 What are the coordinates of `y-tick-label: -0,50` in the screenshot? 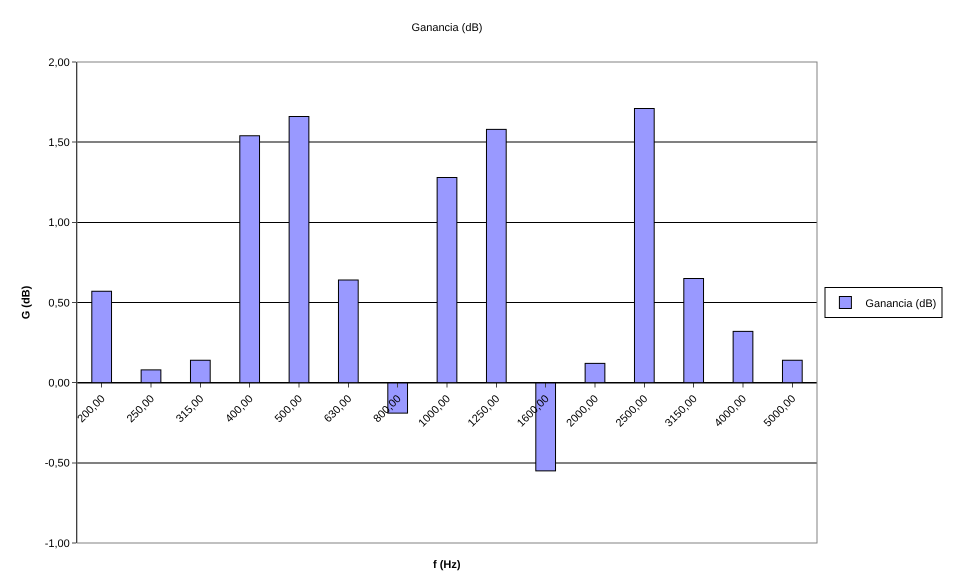 It's located at (57, 464).